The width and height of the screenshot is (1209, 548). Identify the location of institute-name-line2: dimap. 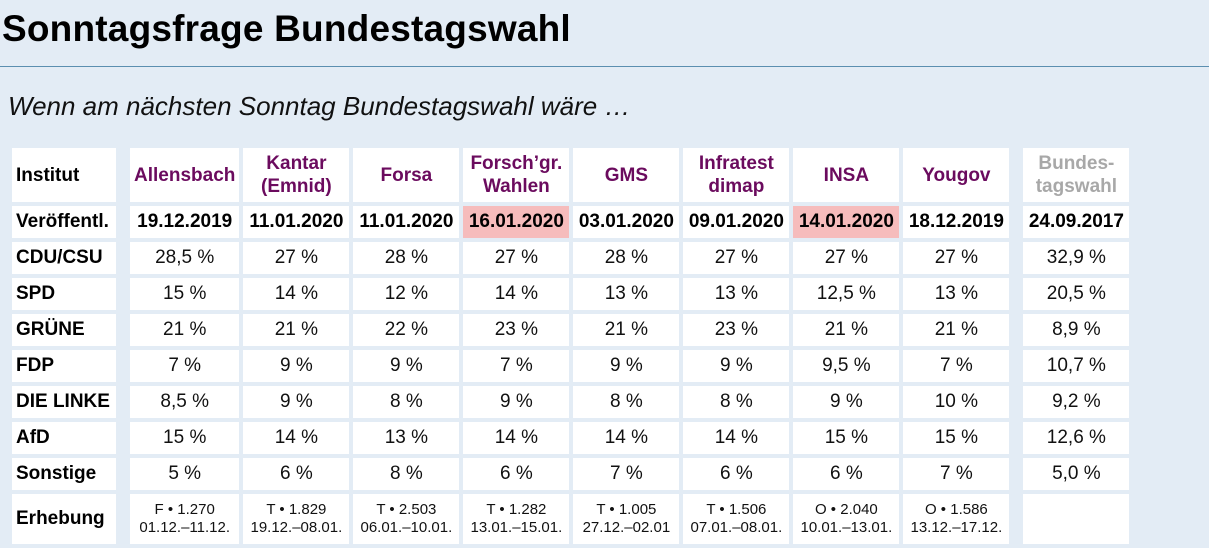
(736, 186).